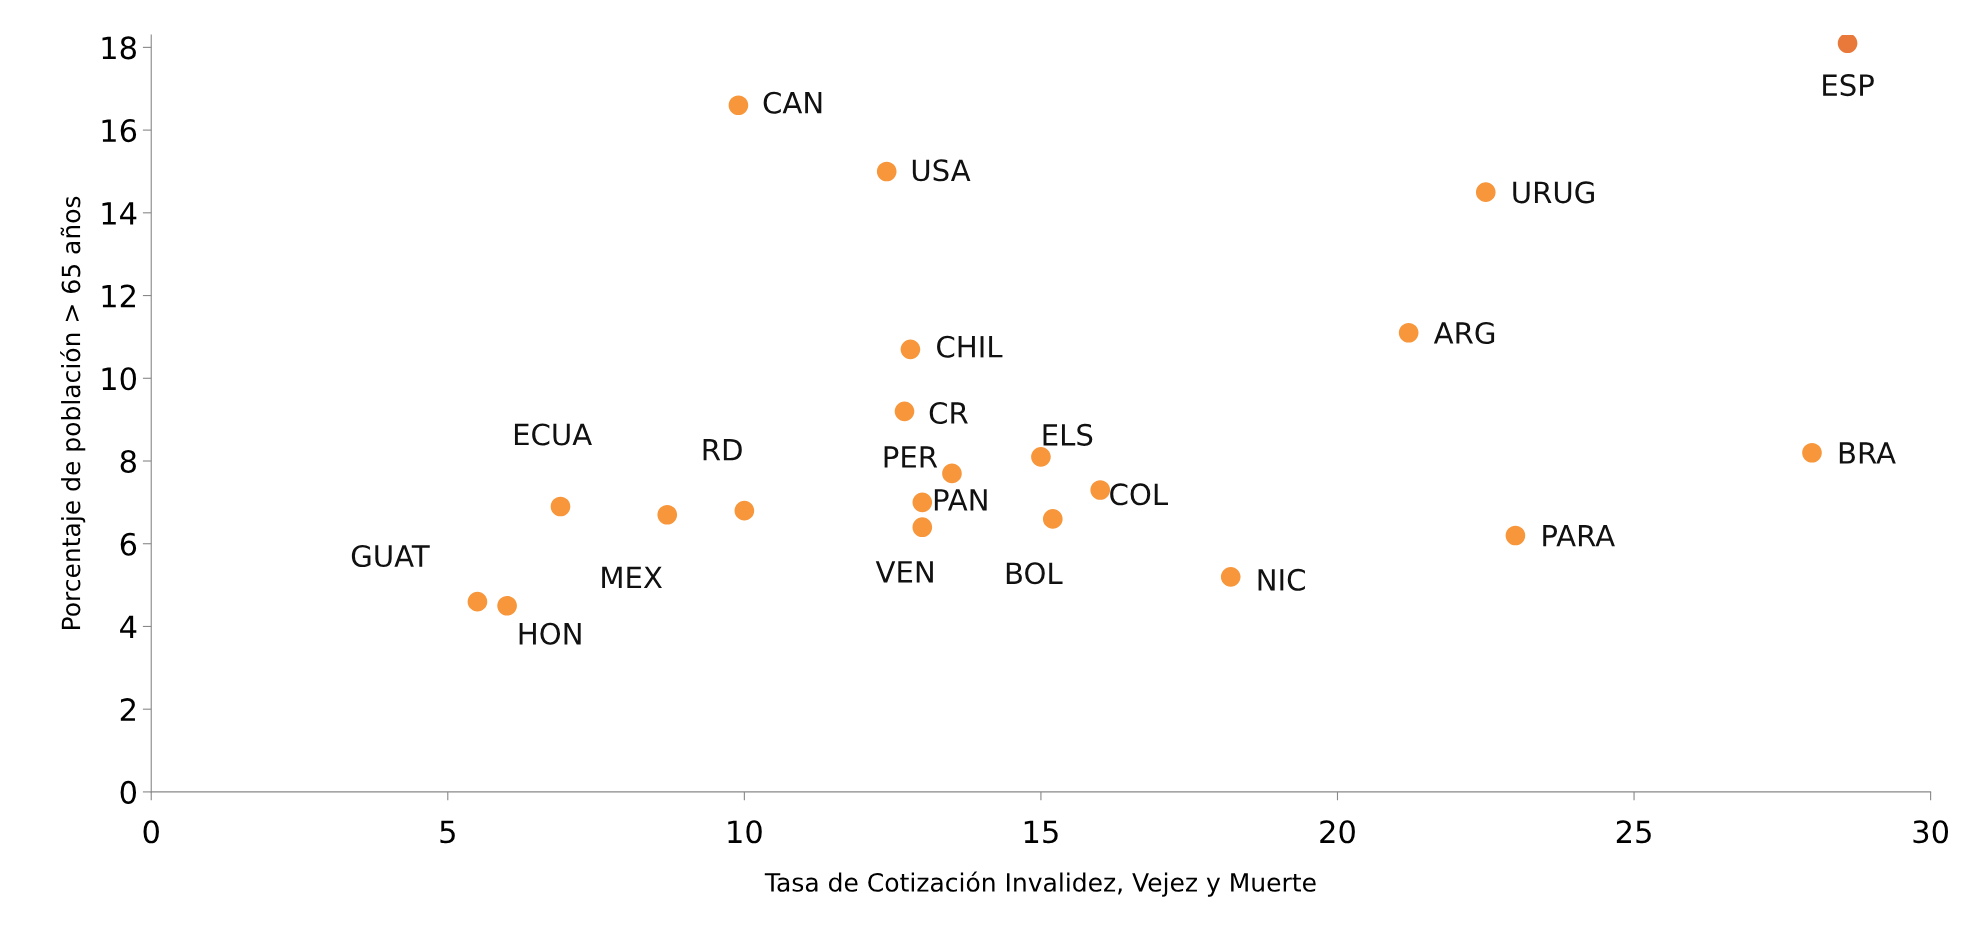 This screenshot has width=1964, height=945. What do you see at coordinates (1337, 832) in the screenshot?
I see `x-tick-label: 20` at bounding box center [1337, 832].